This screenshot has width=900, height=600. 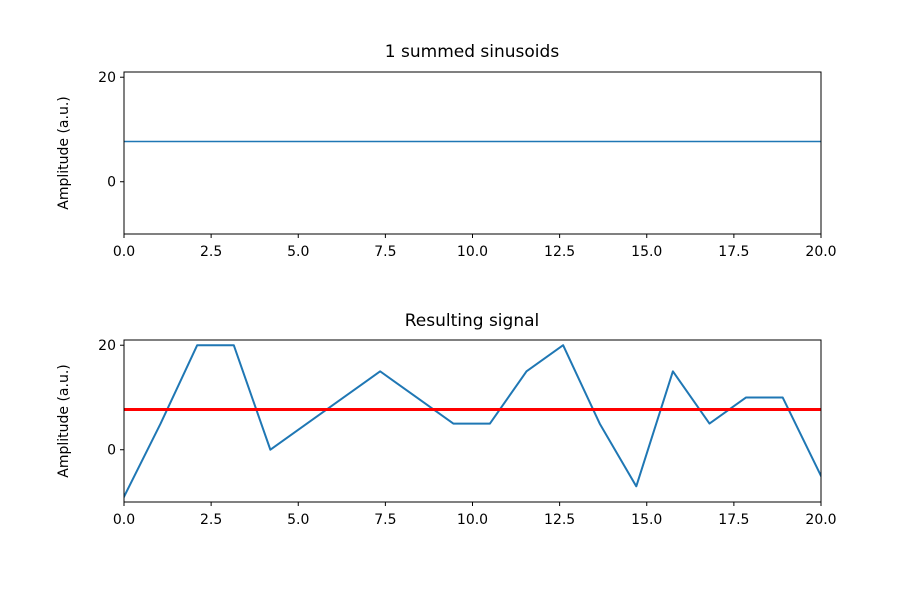 What do you see at coordinates (472, 52) in the screenshot?
I see `panel-title: 1 summed sinusoids` at bounding box center [472, 52].